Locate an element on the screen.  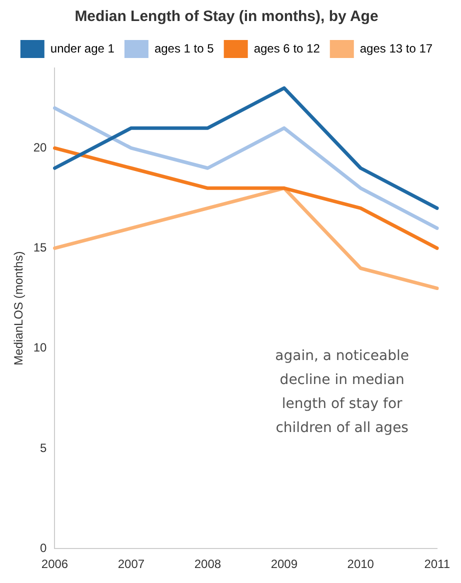
y-tick-label: 5 is located at coordinates (44, 447).